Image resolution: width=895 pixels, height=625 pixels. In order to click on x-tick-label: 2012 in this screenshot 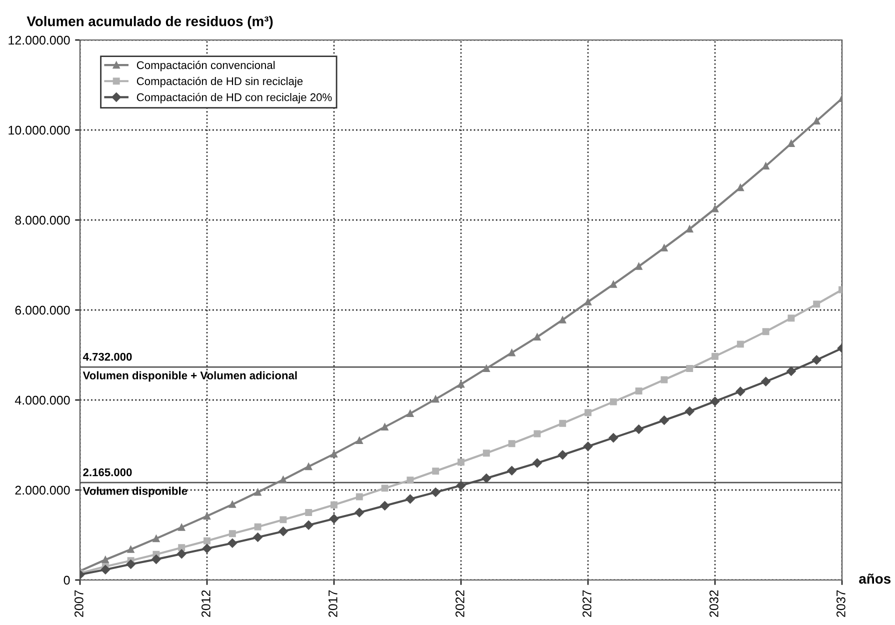, I will do `click(206, 603)`.